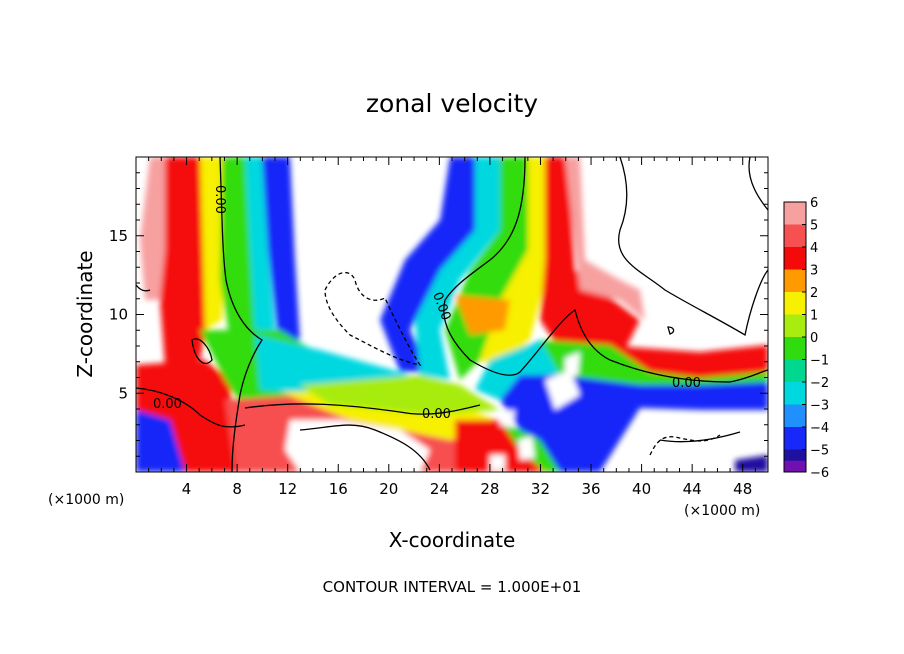  I want to click on x-tick-label: 8, so click(237, 489).